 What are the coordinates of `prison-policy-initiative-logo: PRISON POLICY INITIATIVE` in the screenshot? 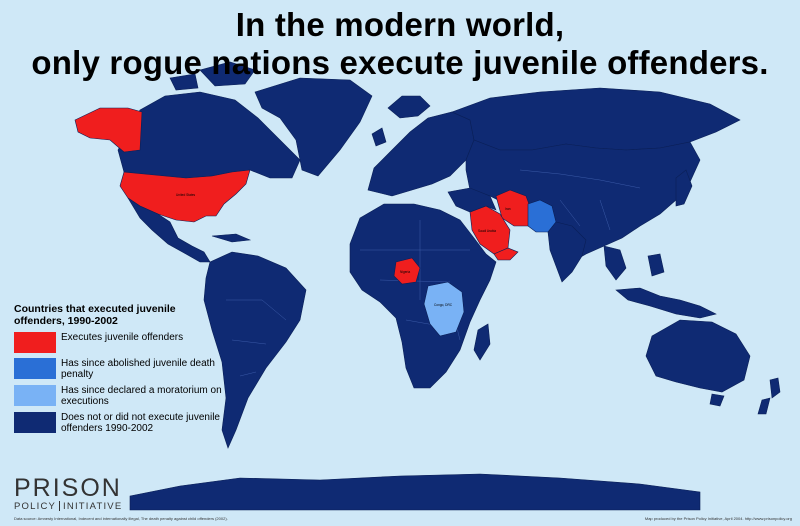 It's located at (68, 494).